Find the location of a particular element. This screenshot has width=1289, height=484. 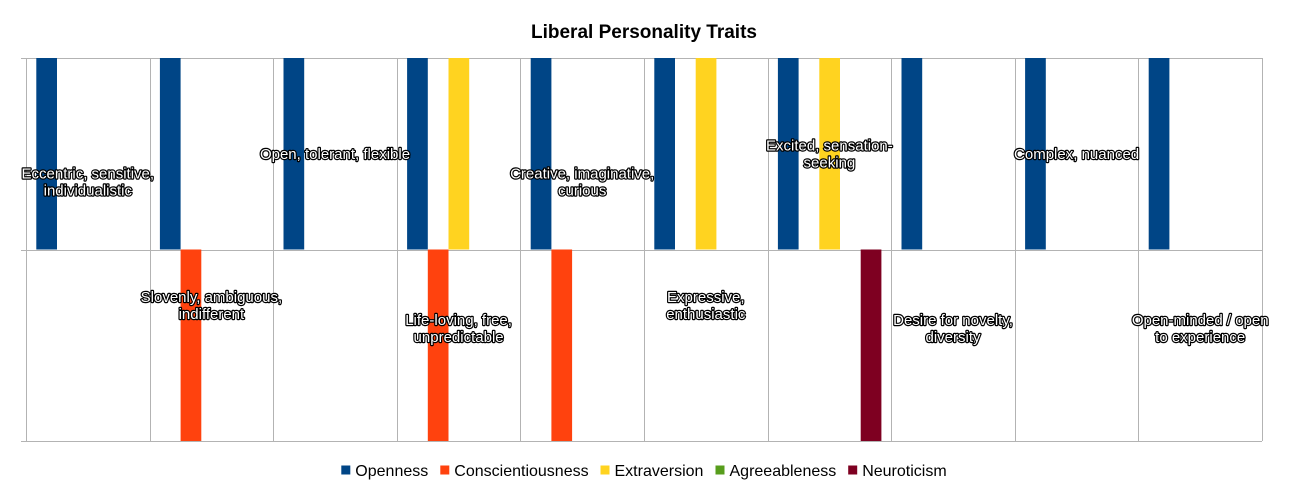

data-label-4-line-1: curious is located at coordinates (582, 190).